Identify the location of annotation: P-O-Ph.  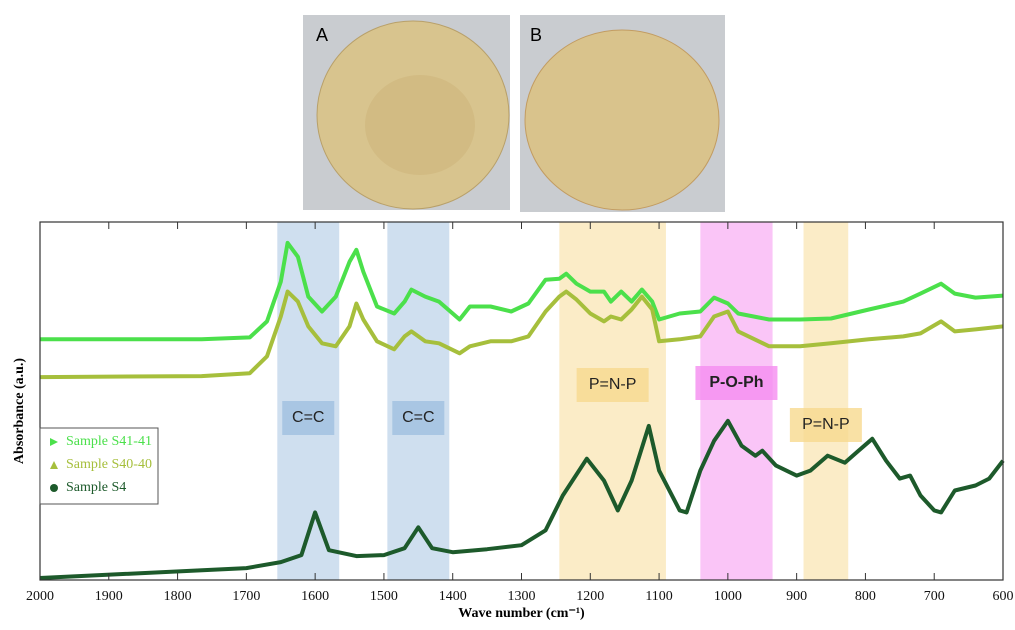
(736, 382).